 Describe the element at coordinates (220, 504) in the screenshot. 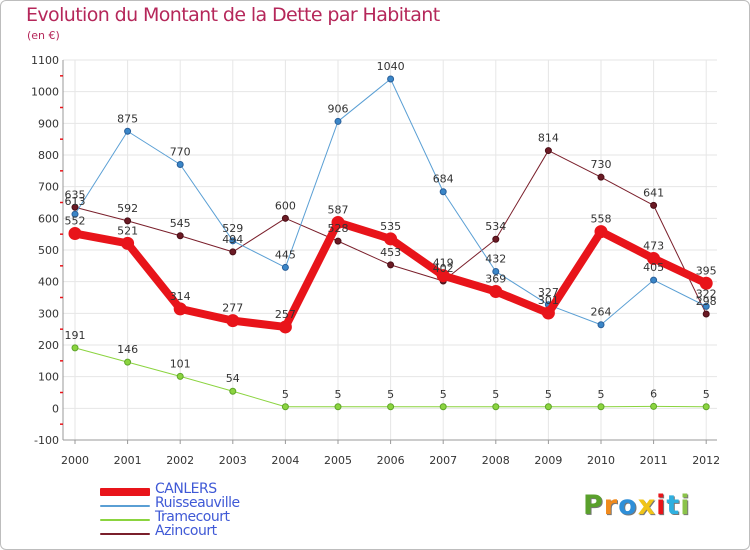

I see `legend-item-ruisseauville: Ruisseauville` at that location.